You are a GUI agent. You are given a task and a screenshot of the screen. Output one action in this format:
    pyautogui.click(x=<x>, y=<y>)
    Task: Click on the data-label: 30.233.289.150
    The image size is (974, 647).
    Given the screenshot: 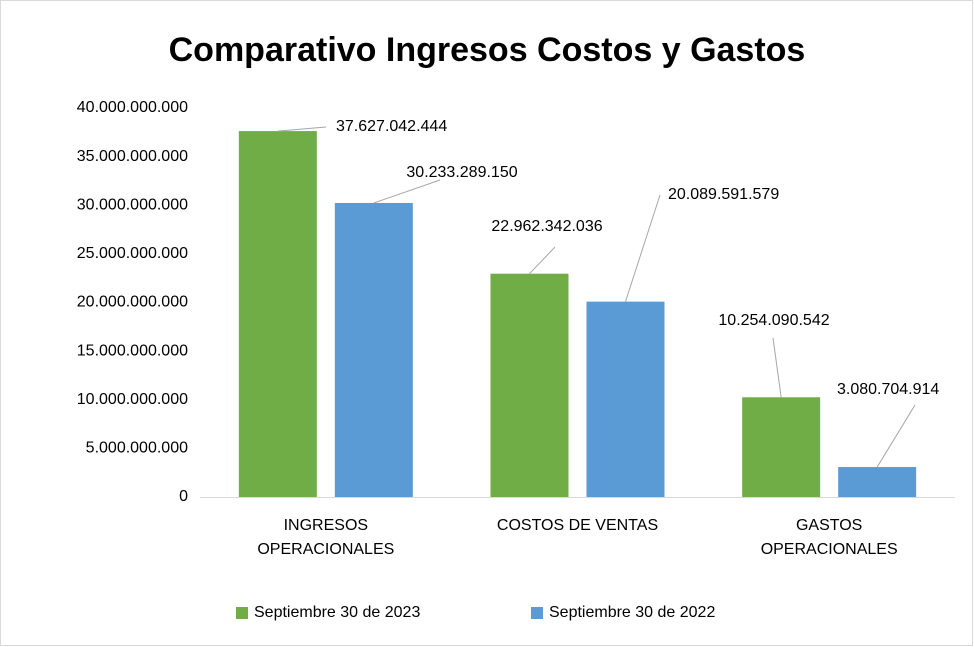 What is the action you would take?
    pyautogui.click(x=461, y=172)
    